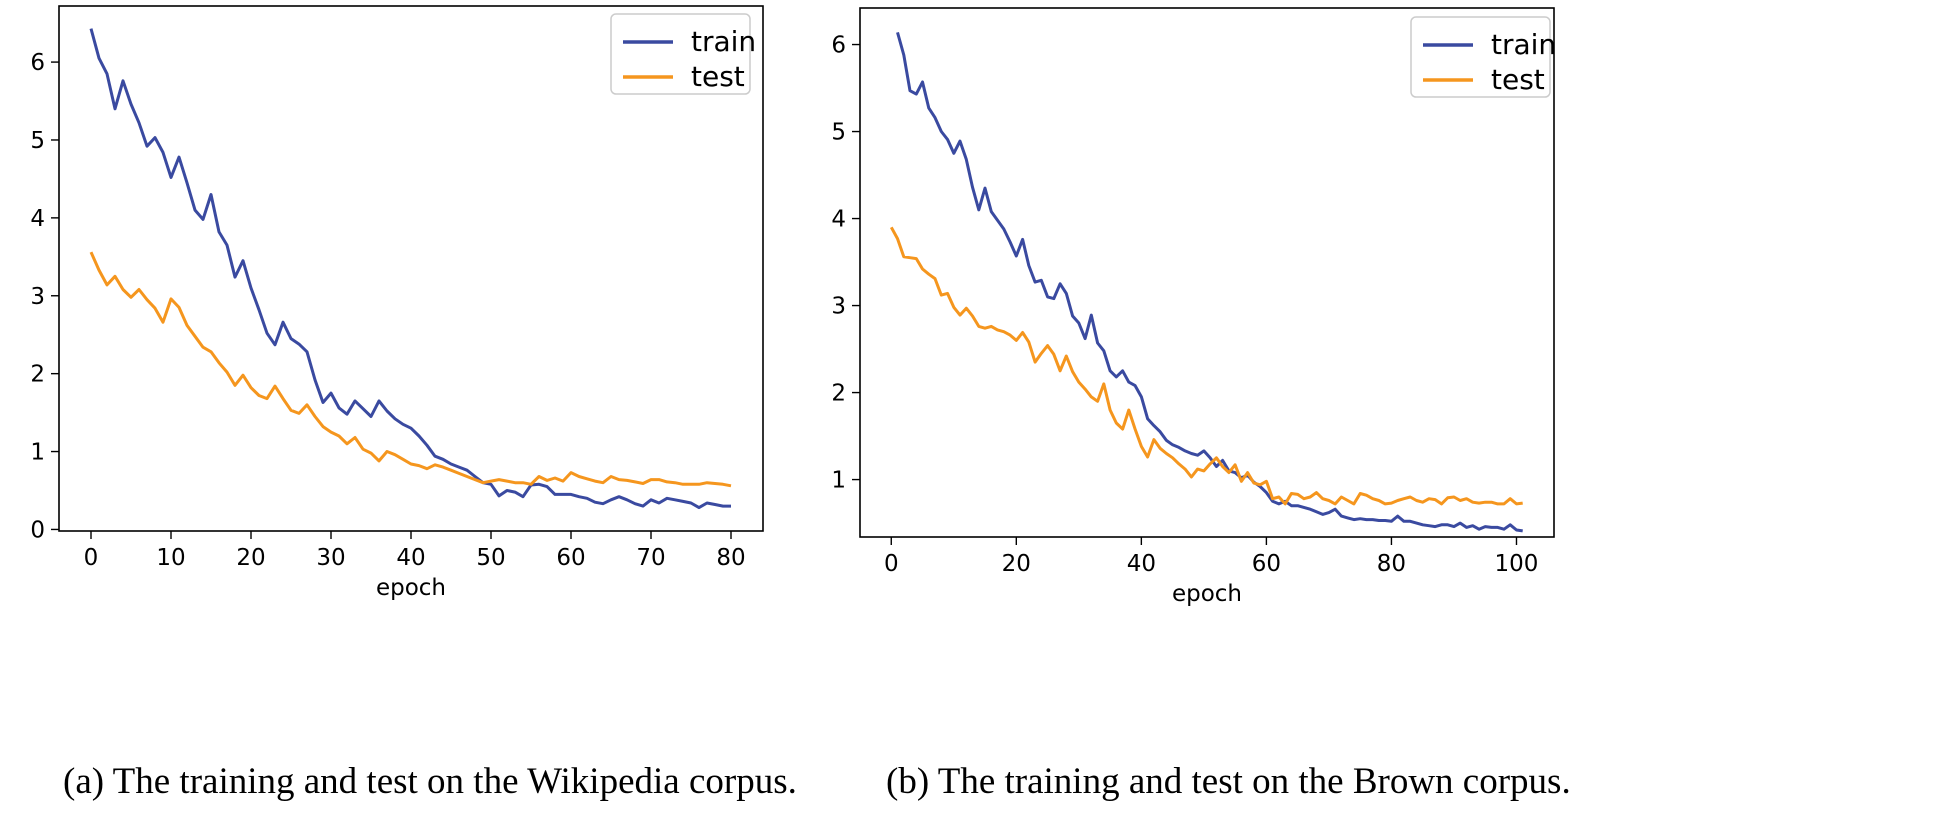 The width and height of the screenshot is (1945, 820). What do you see at coordinates (490, 558) in the screenshot?
I see `x-tick-label: 50` at bounding box center [490, 558].